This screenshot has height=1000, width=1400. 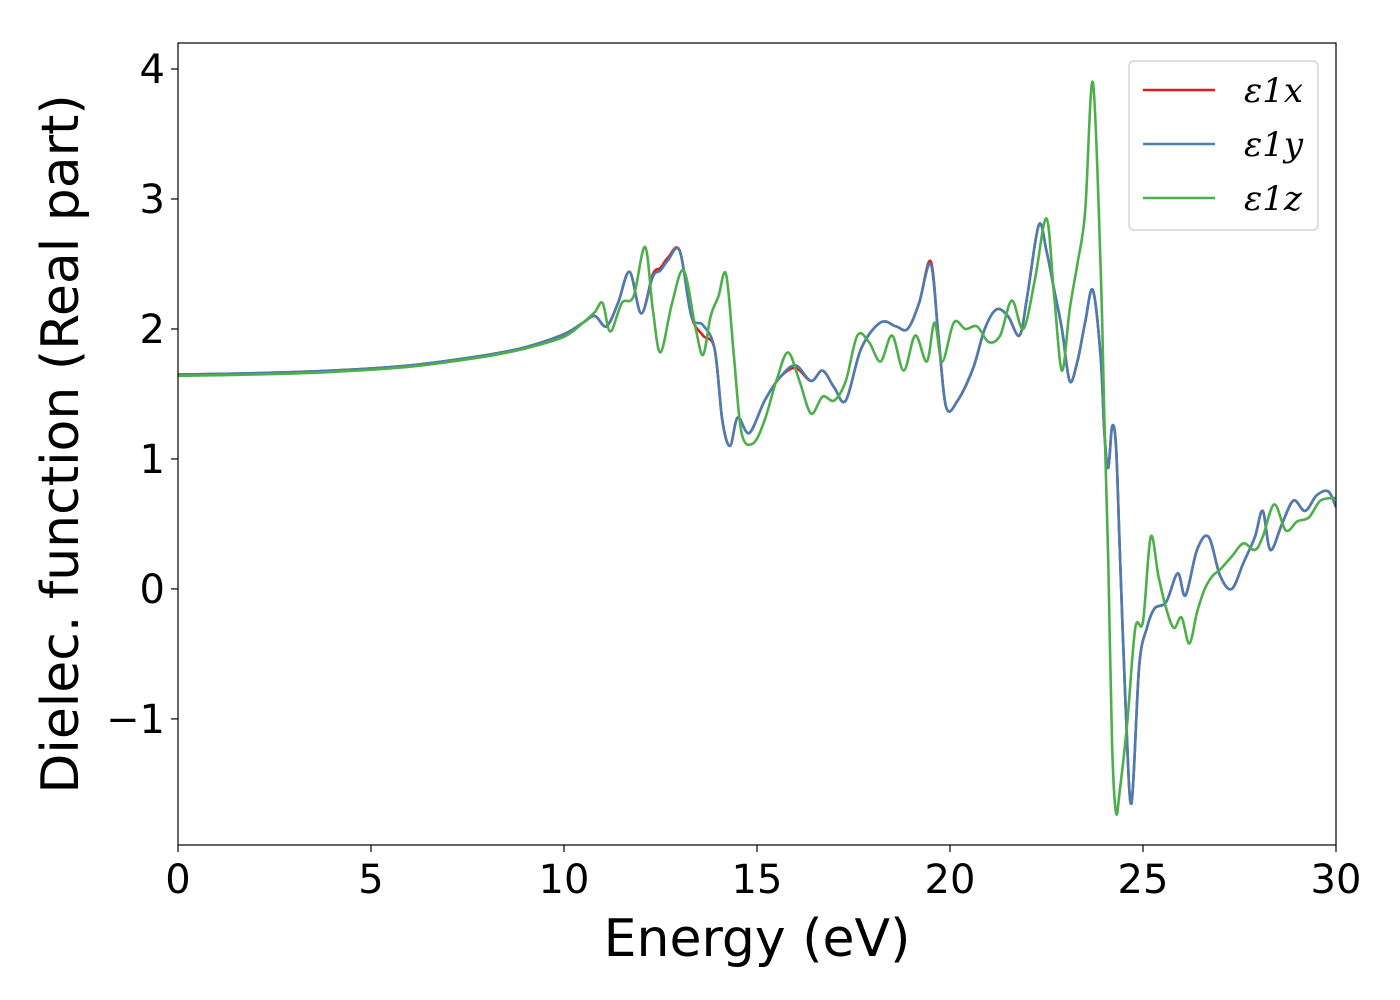 What do you see at coordinates (564, 880) in the screenshot?
I see `x-tick-label: 10` at bounding box center [564, 880].